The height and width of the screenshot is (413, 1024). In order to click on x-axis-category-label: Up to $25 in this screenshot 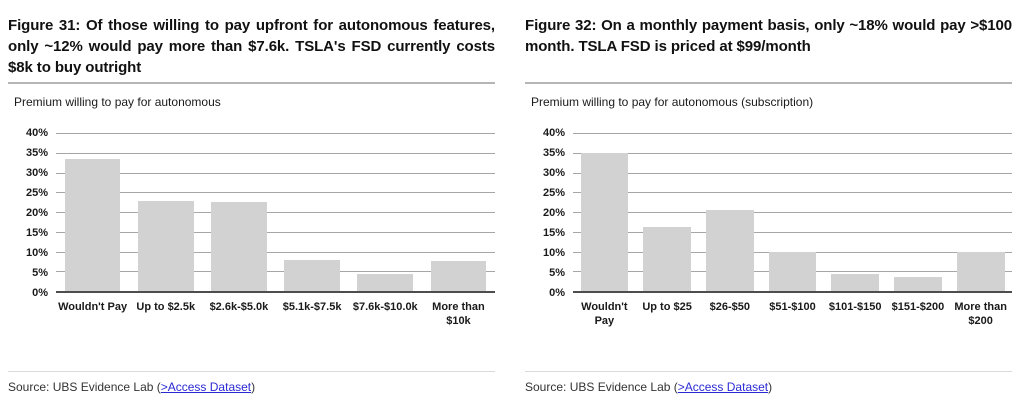, I will do `click(667, 307)`.